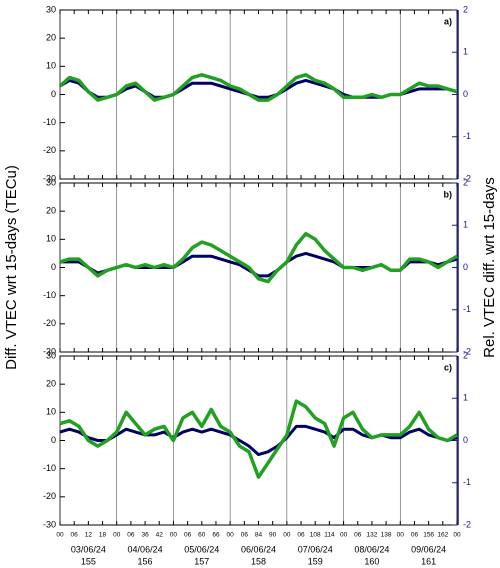  What do you see at coordinates (315, 561) in the screenshot?
I see `doy-label: 159` at bounding box center [315, 561].